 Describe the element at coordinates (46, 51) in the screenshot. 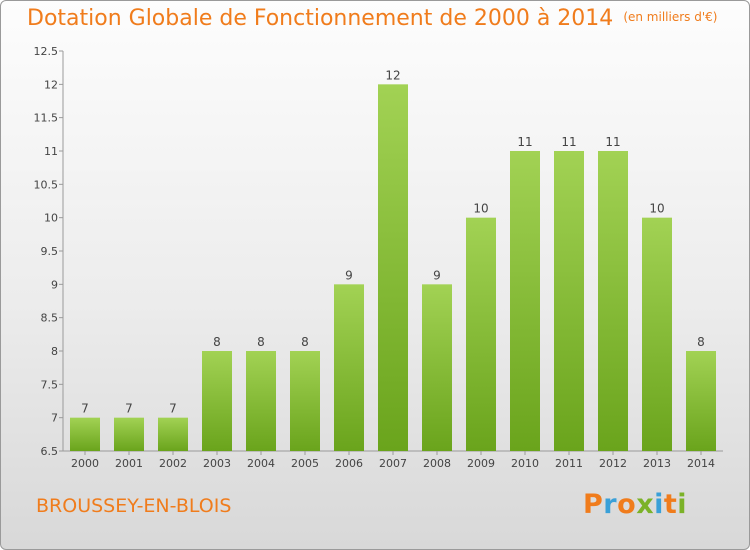

I see `y-tick-label: 12.5` at that location.